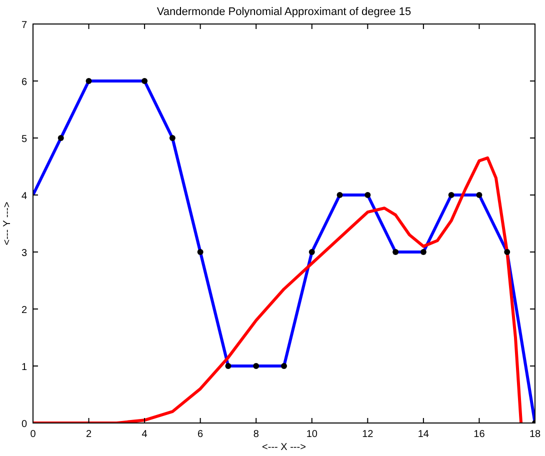 This screenshot has height=456, width=545. I want to click on y-tick-label: 5, so click(24, 139).